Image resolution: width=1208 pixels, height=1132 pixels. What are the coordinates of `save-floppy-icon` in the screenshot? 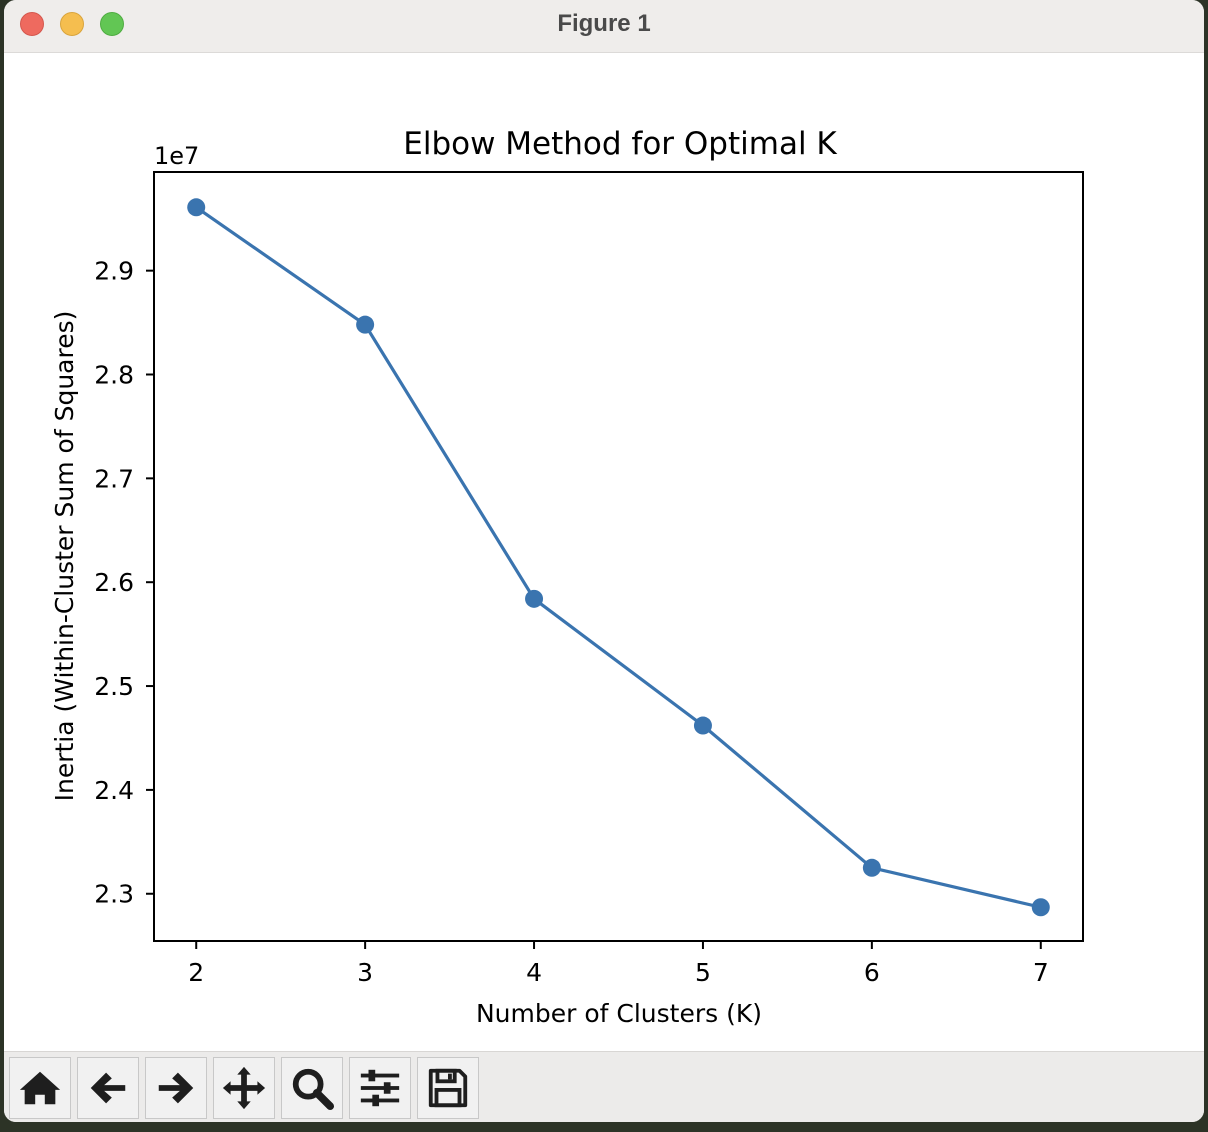 It's located at (448, 1088).